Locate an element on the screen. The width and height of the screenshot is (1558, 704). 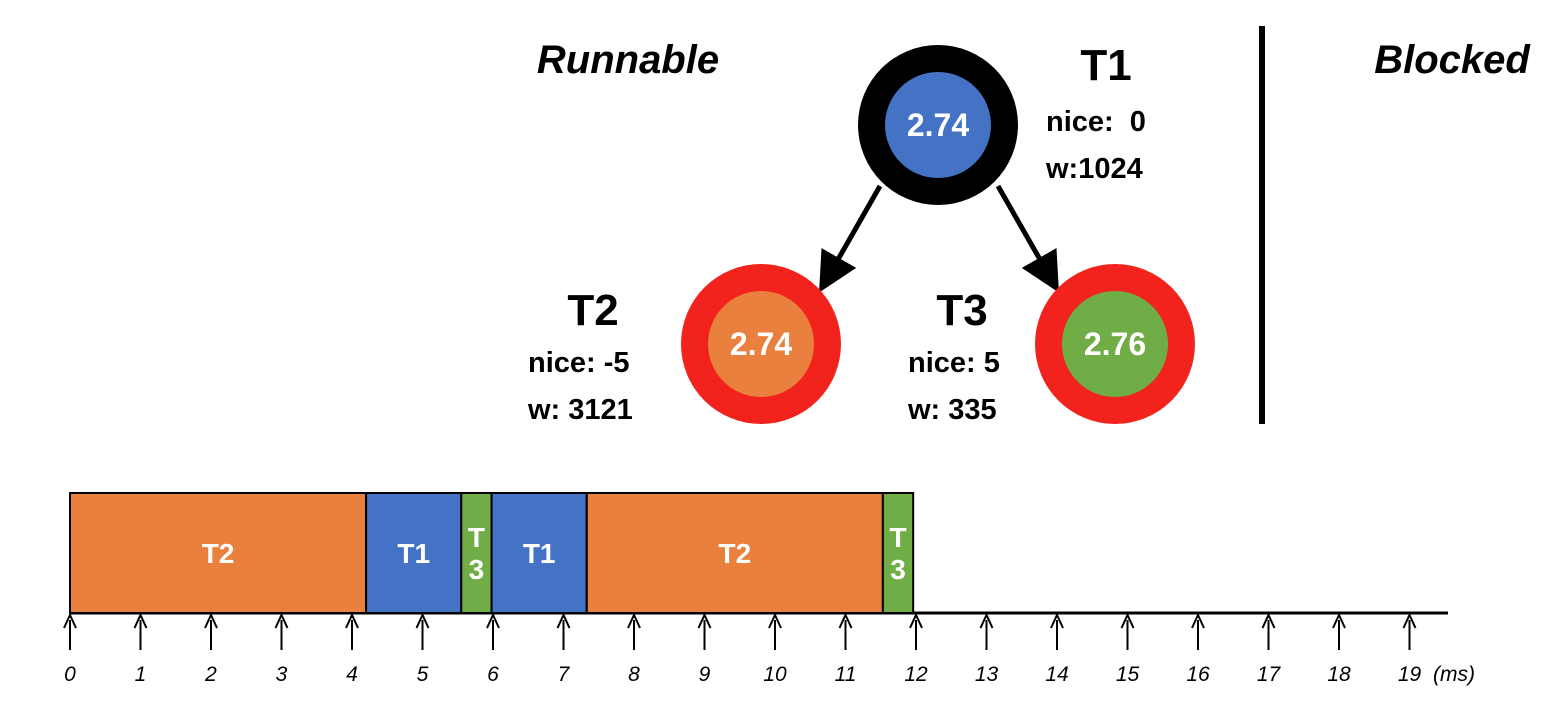
tick-label: 17 is located at coordinates (1269, 674).